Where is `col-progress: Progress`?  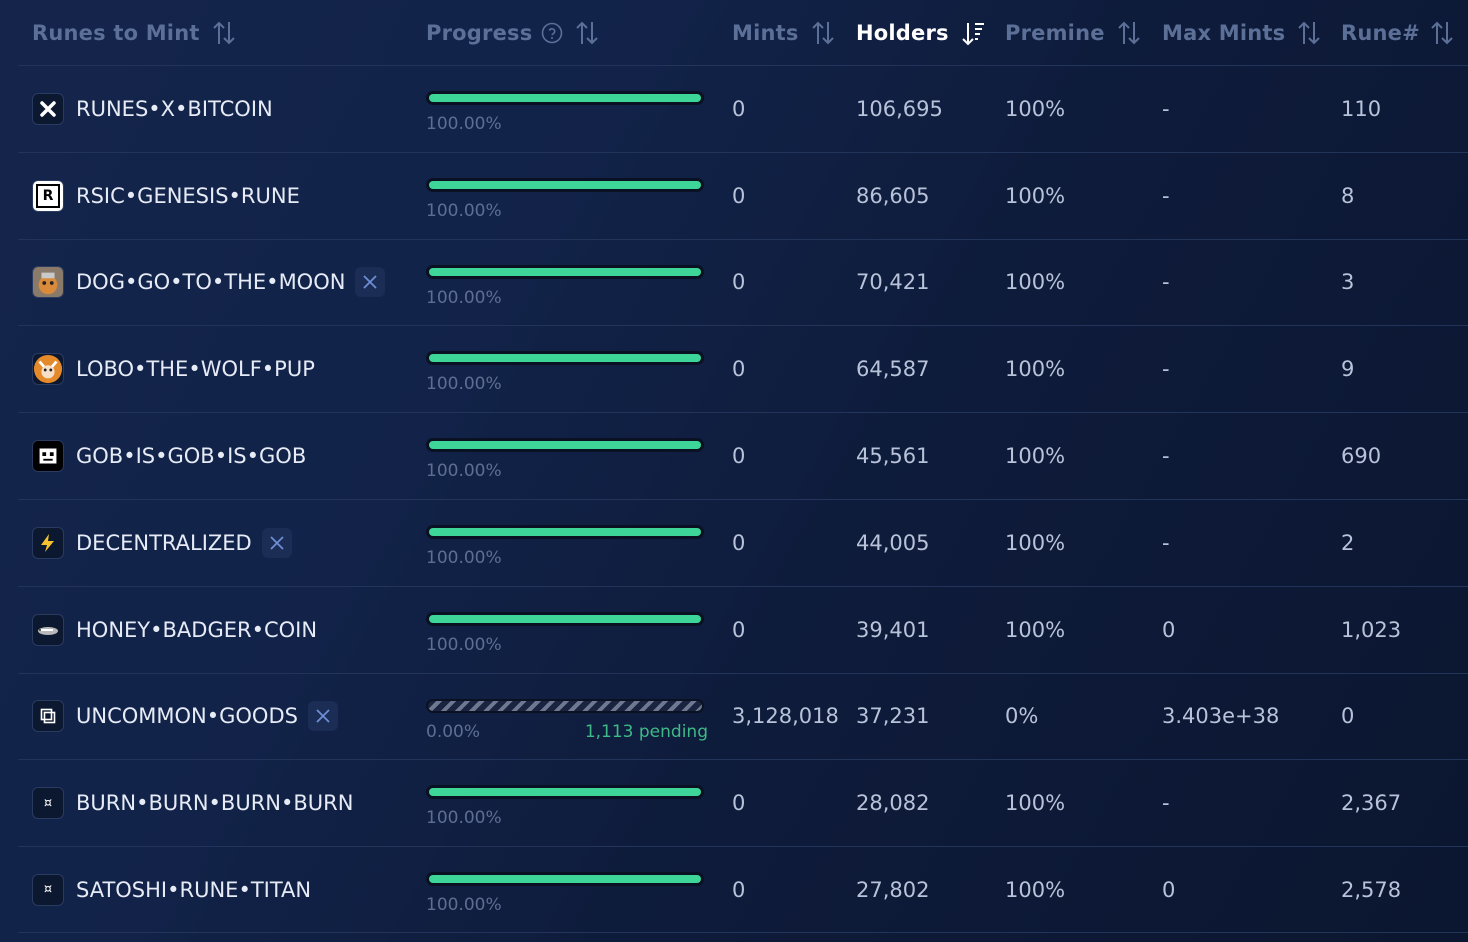 col-progress: Progress is located at coordinates (512, 33).